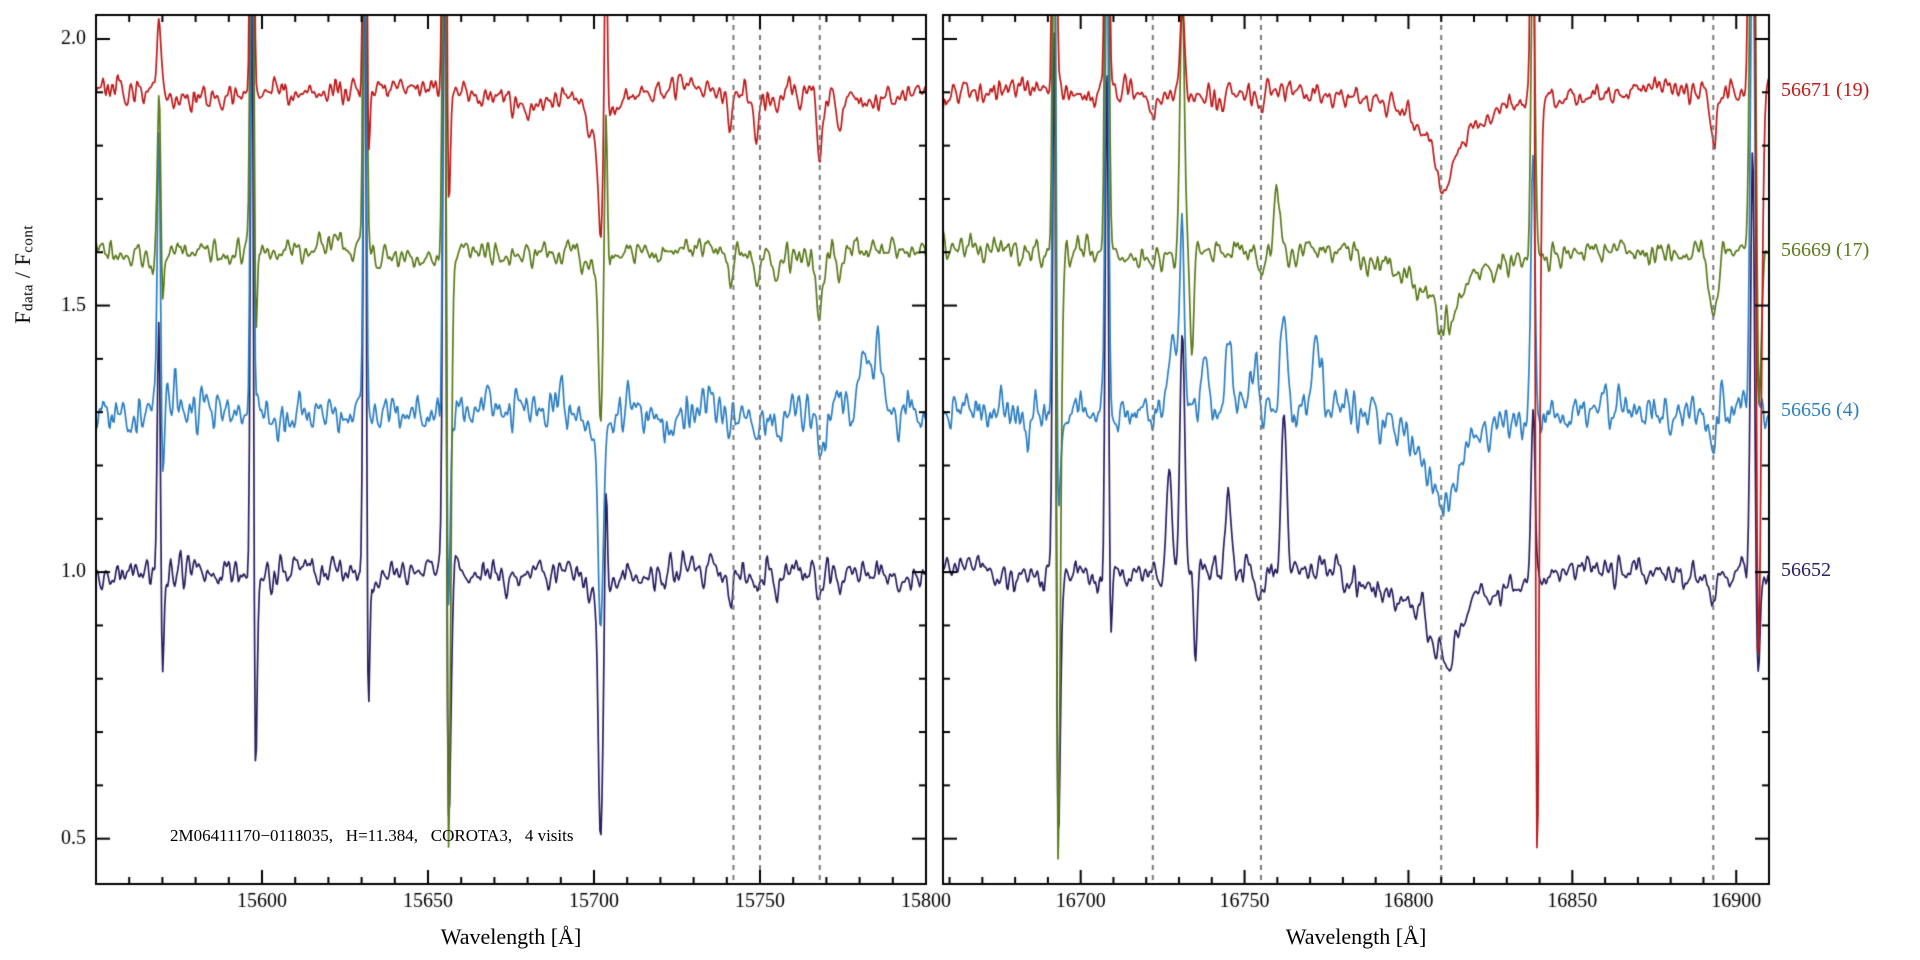 This screenshot has width=1920, height=960. Describe the element at coordinates (1825, 90) in the screenshot. I see `series-label-56671: 56671 (19)` at that location.